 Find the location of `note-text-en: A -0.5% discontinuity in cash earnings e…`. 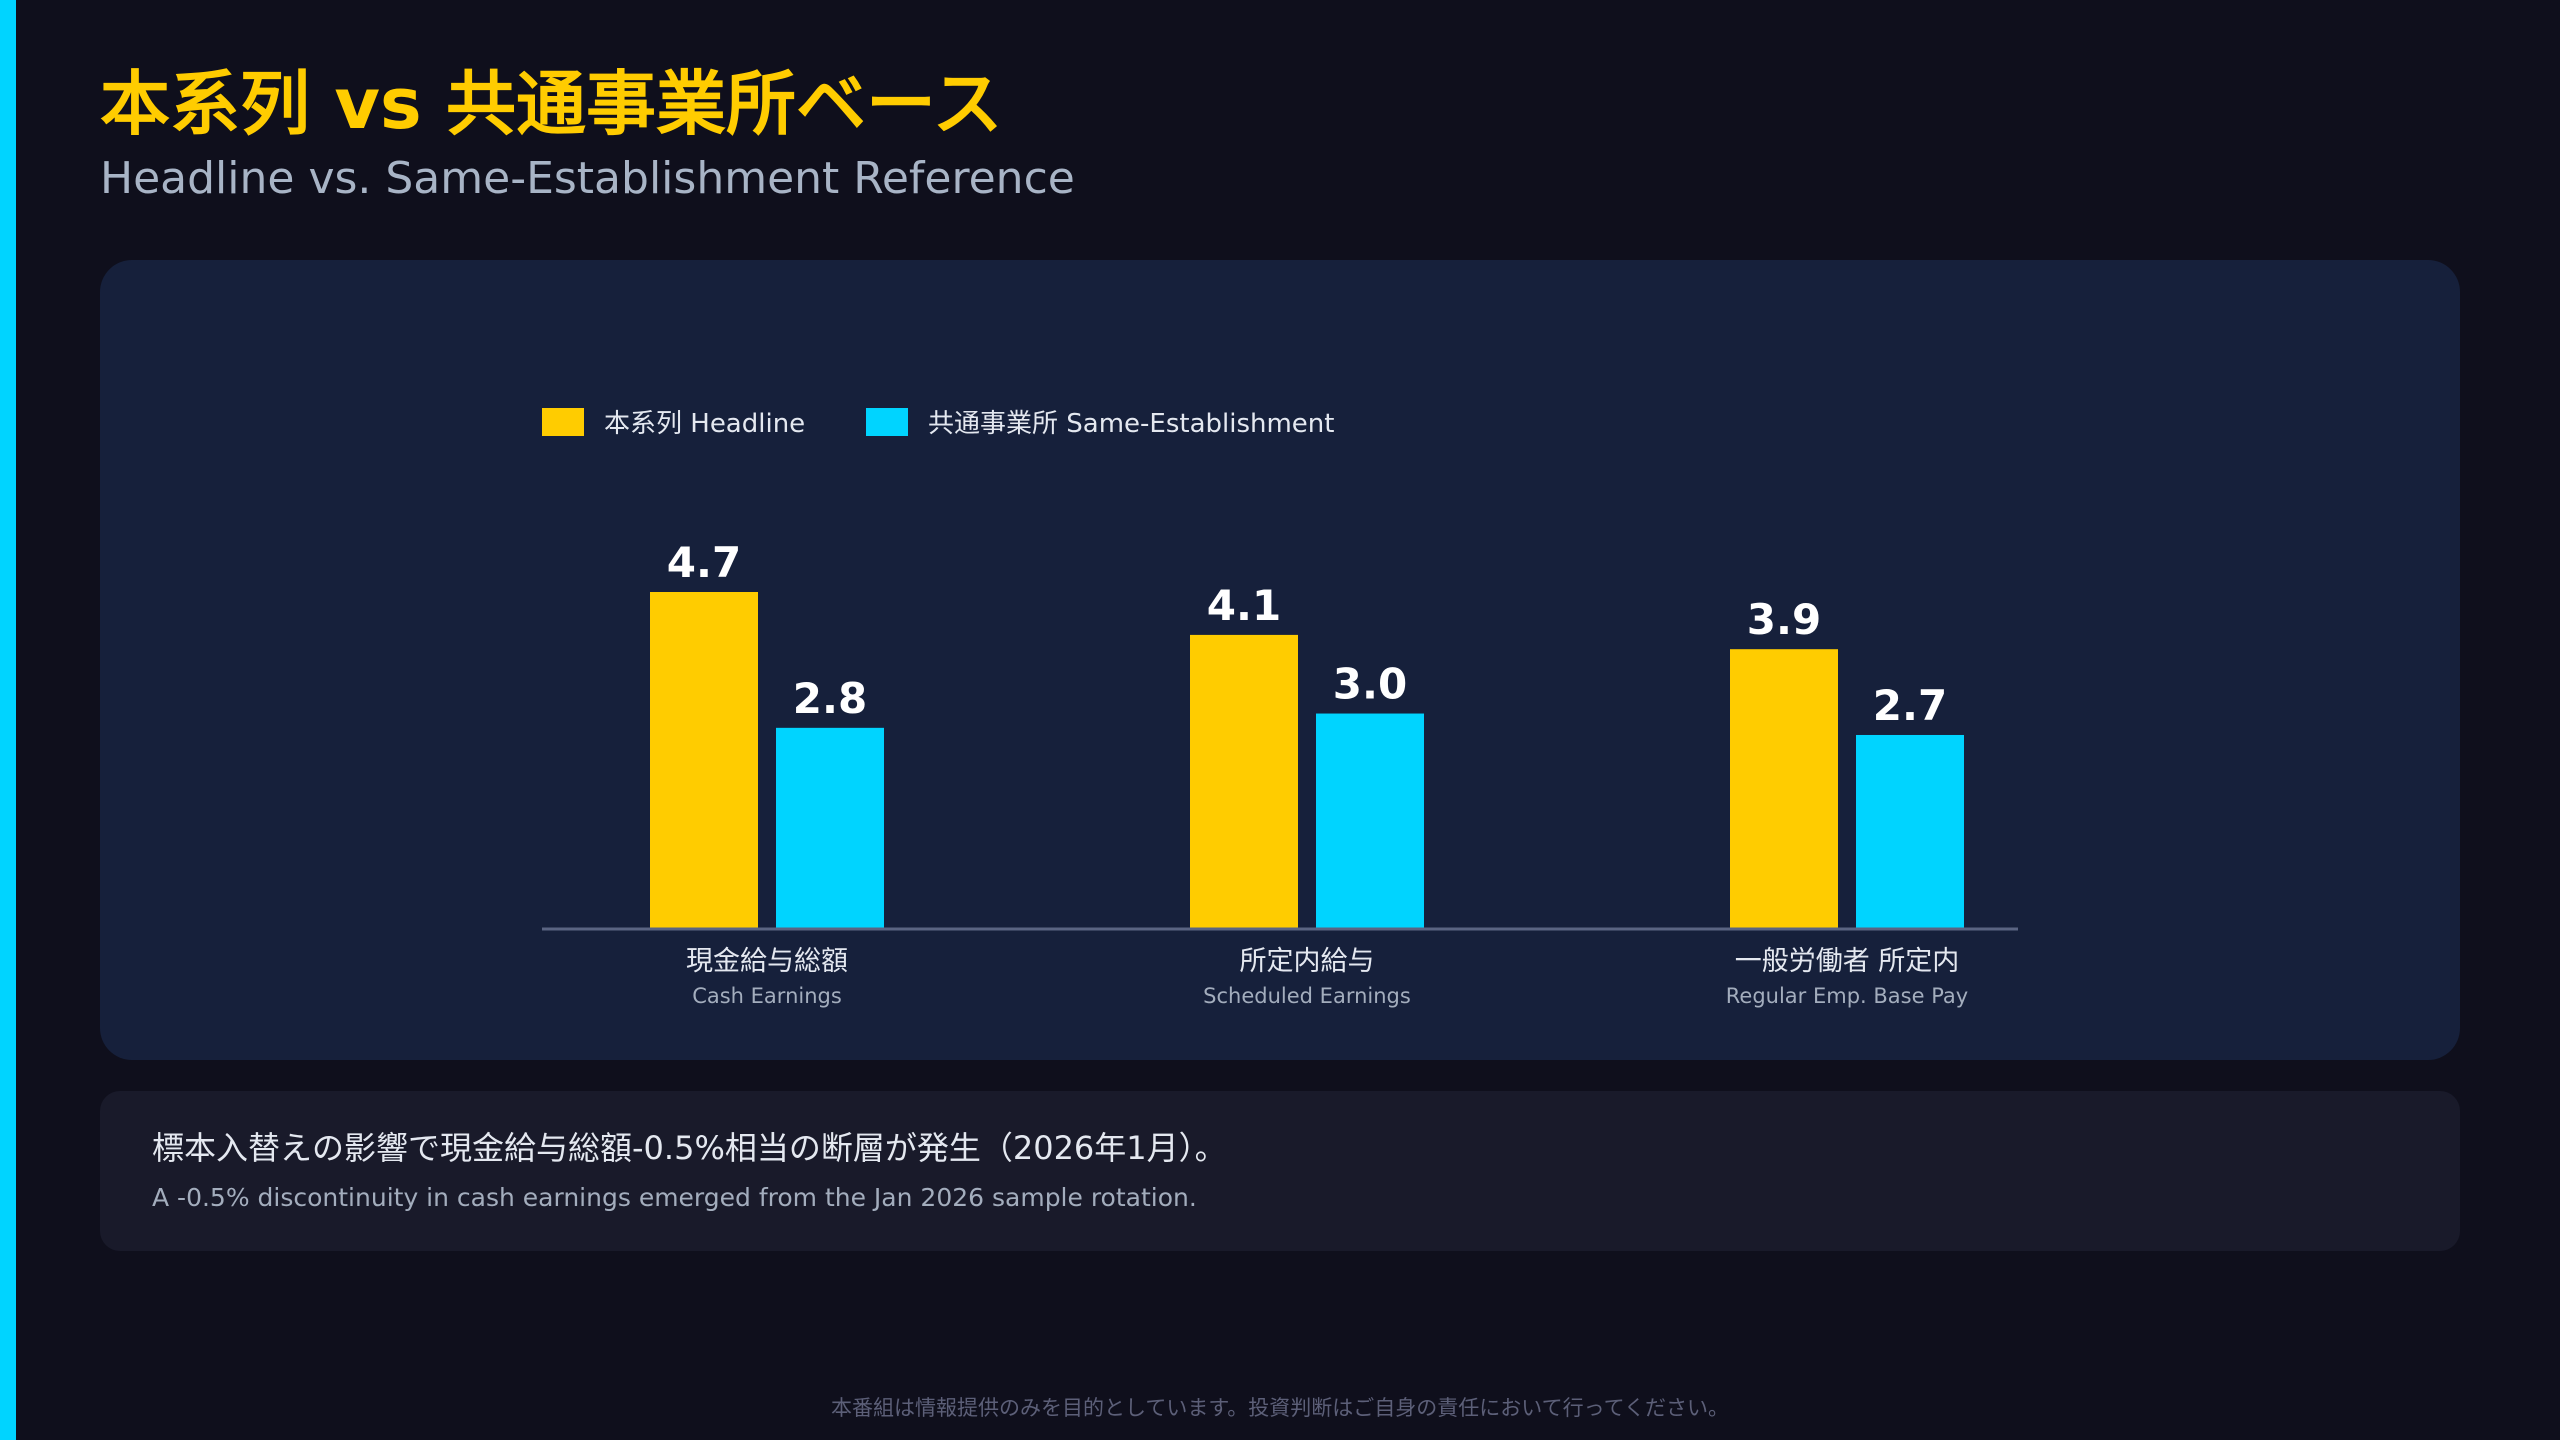

note-text-en: A -0.5% discontinuity in cash earnings e… is located at coordinates (674, 1197).